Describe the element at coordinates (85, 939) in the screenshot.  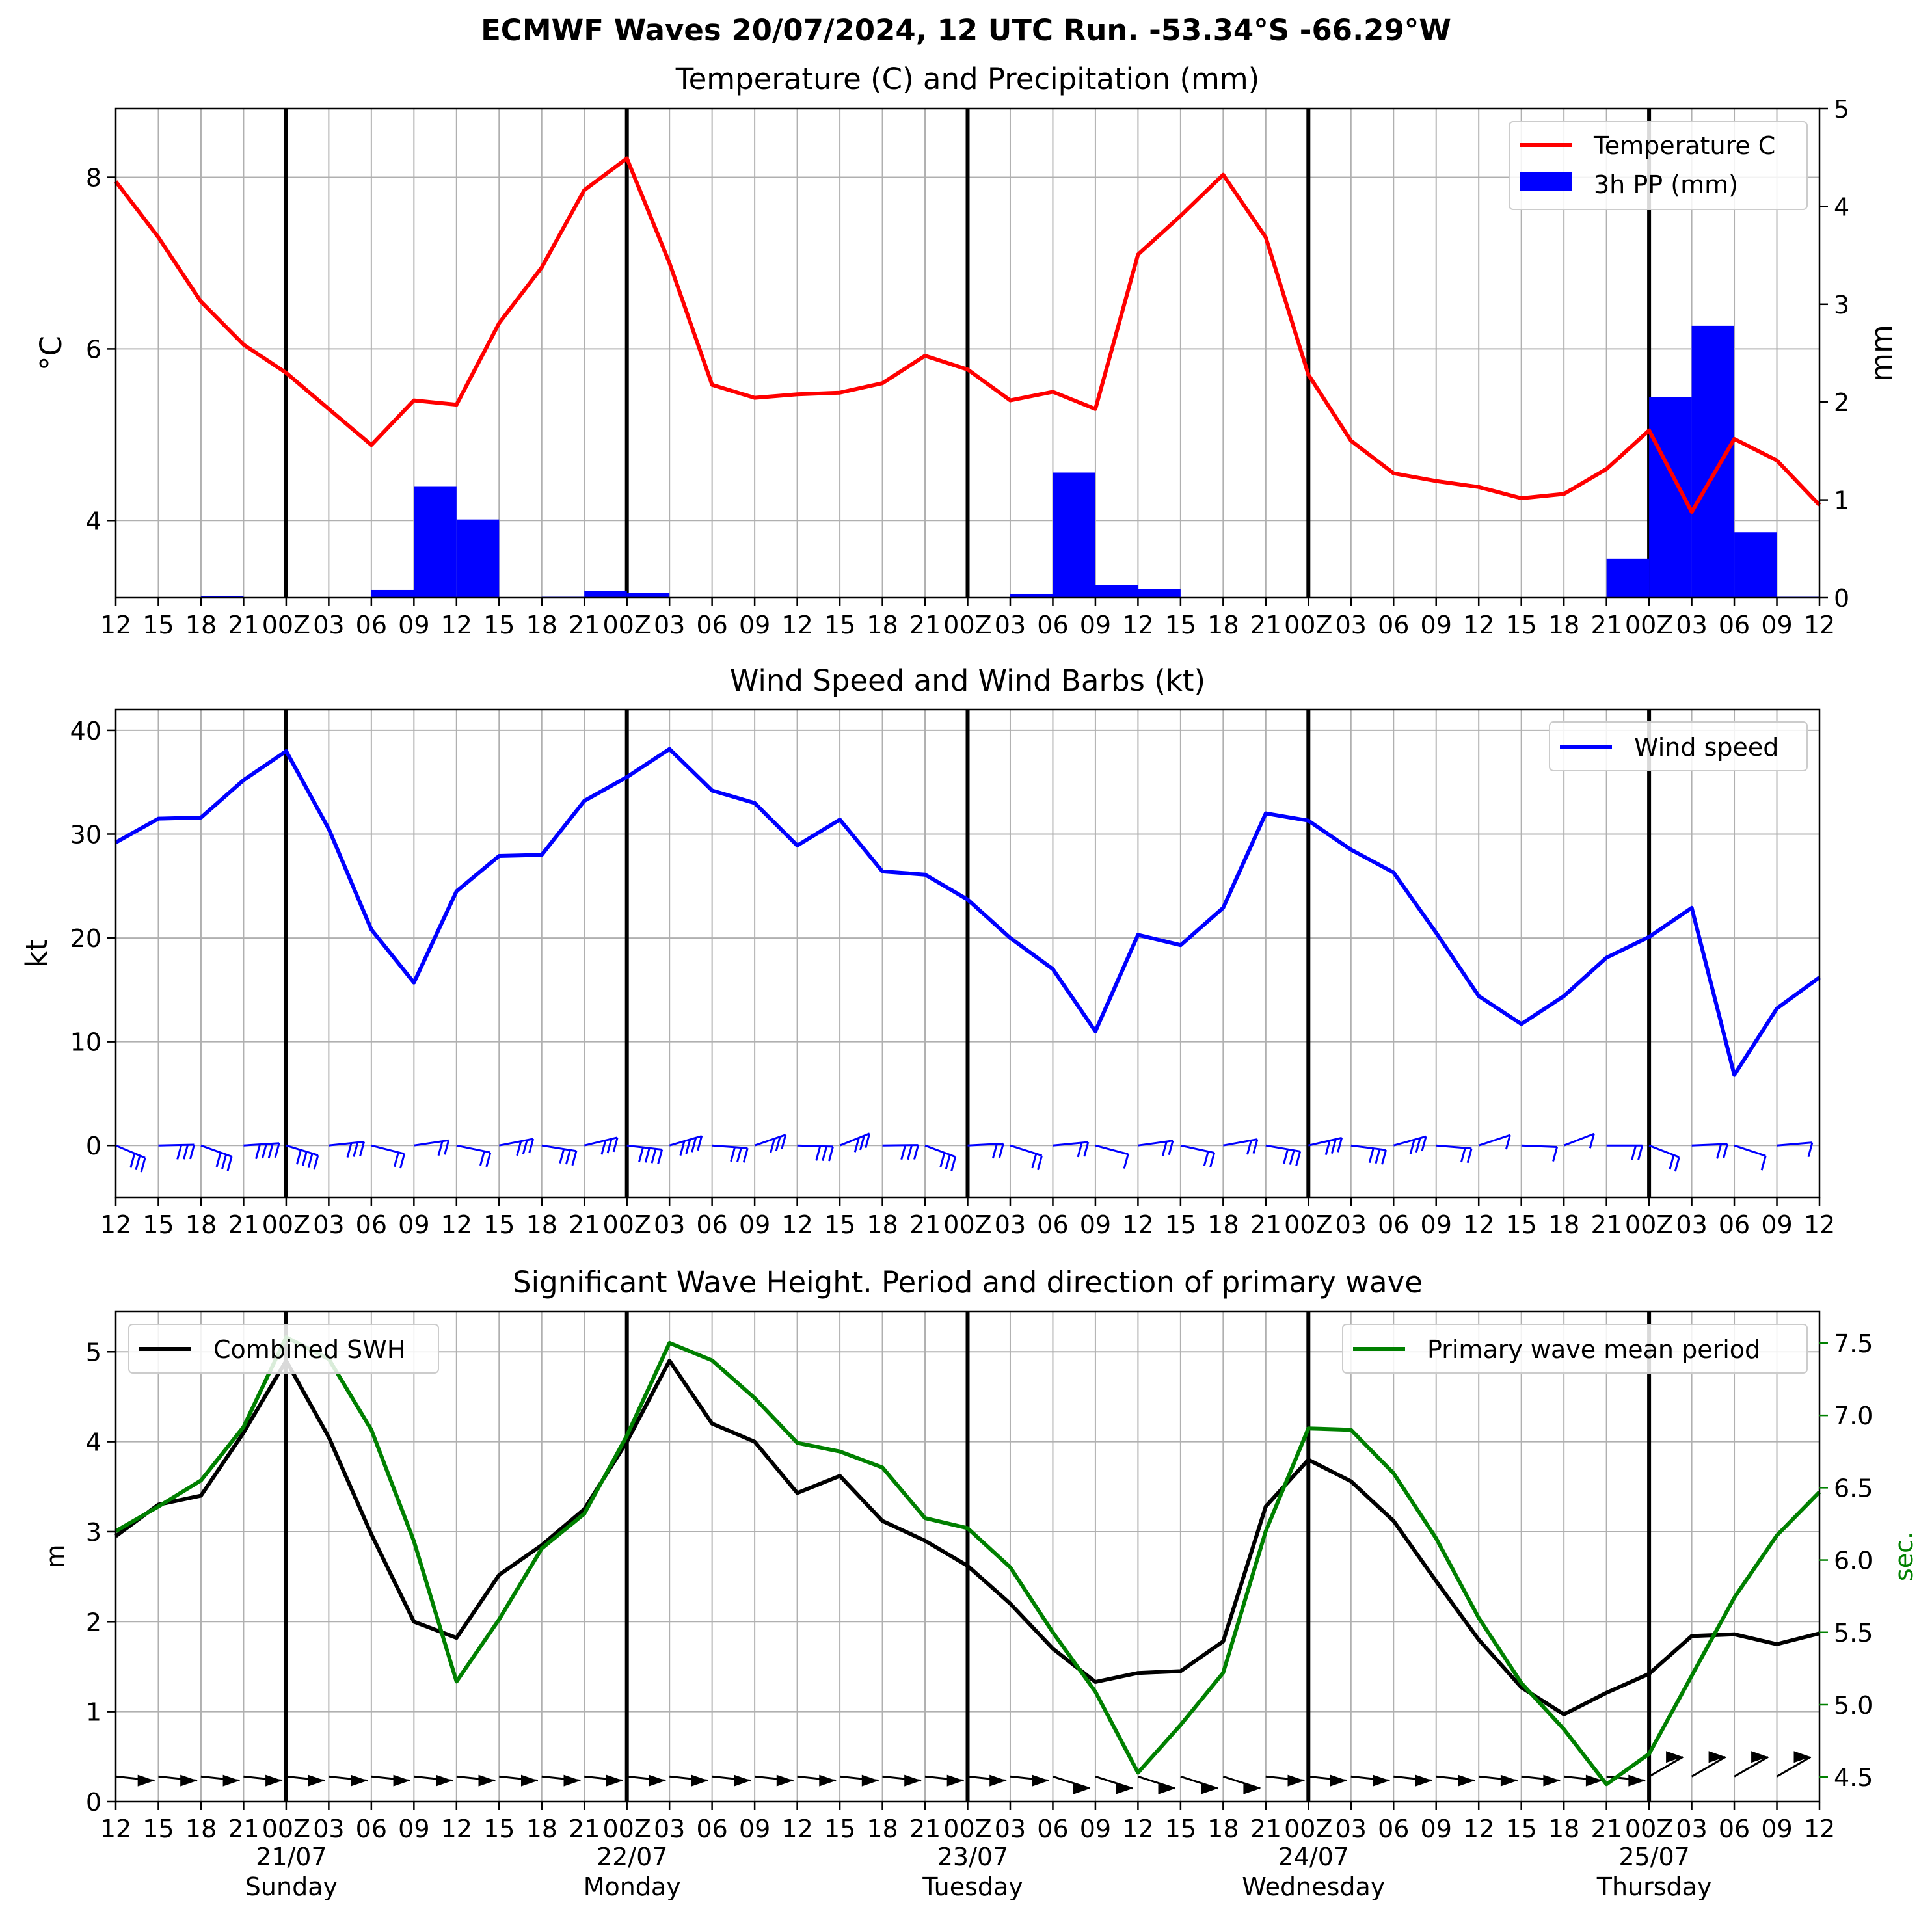
I see `y-tick-label: 20` at that location.